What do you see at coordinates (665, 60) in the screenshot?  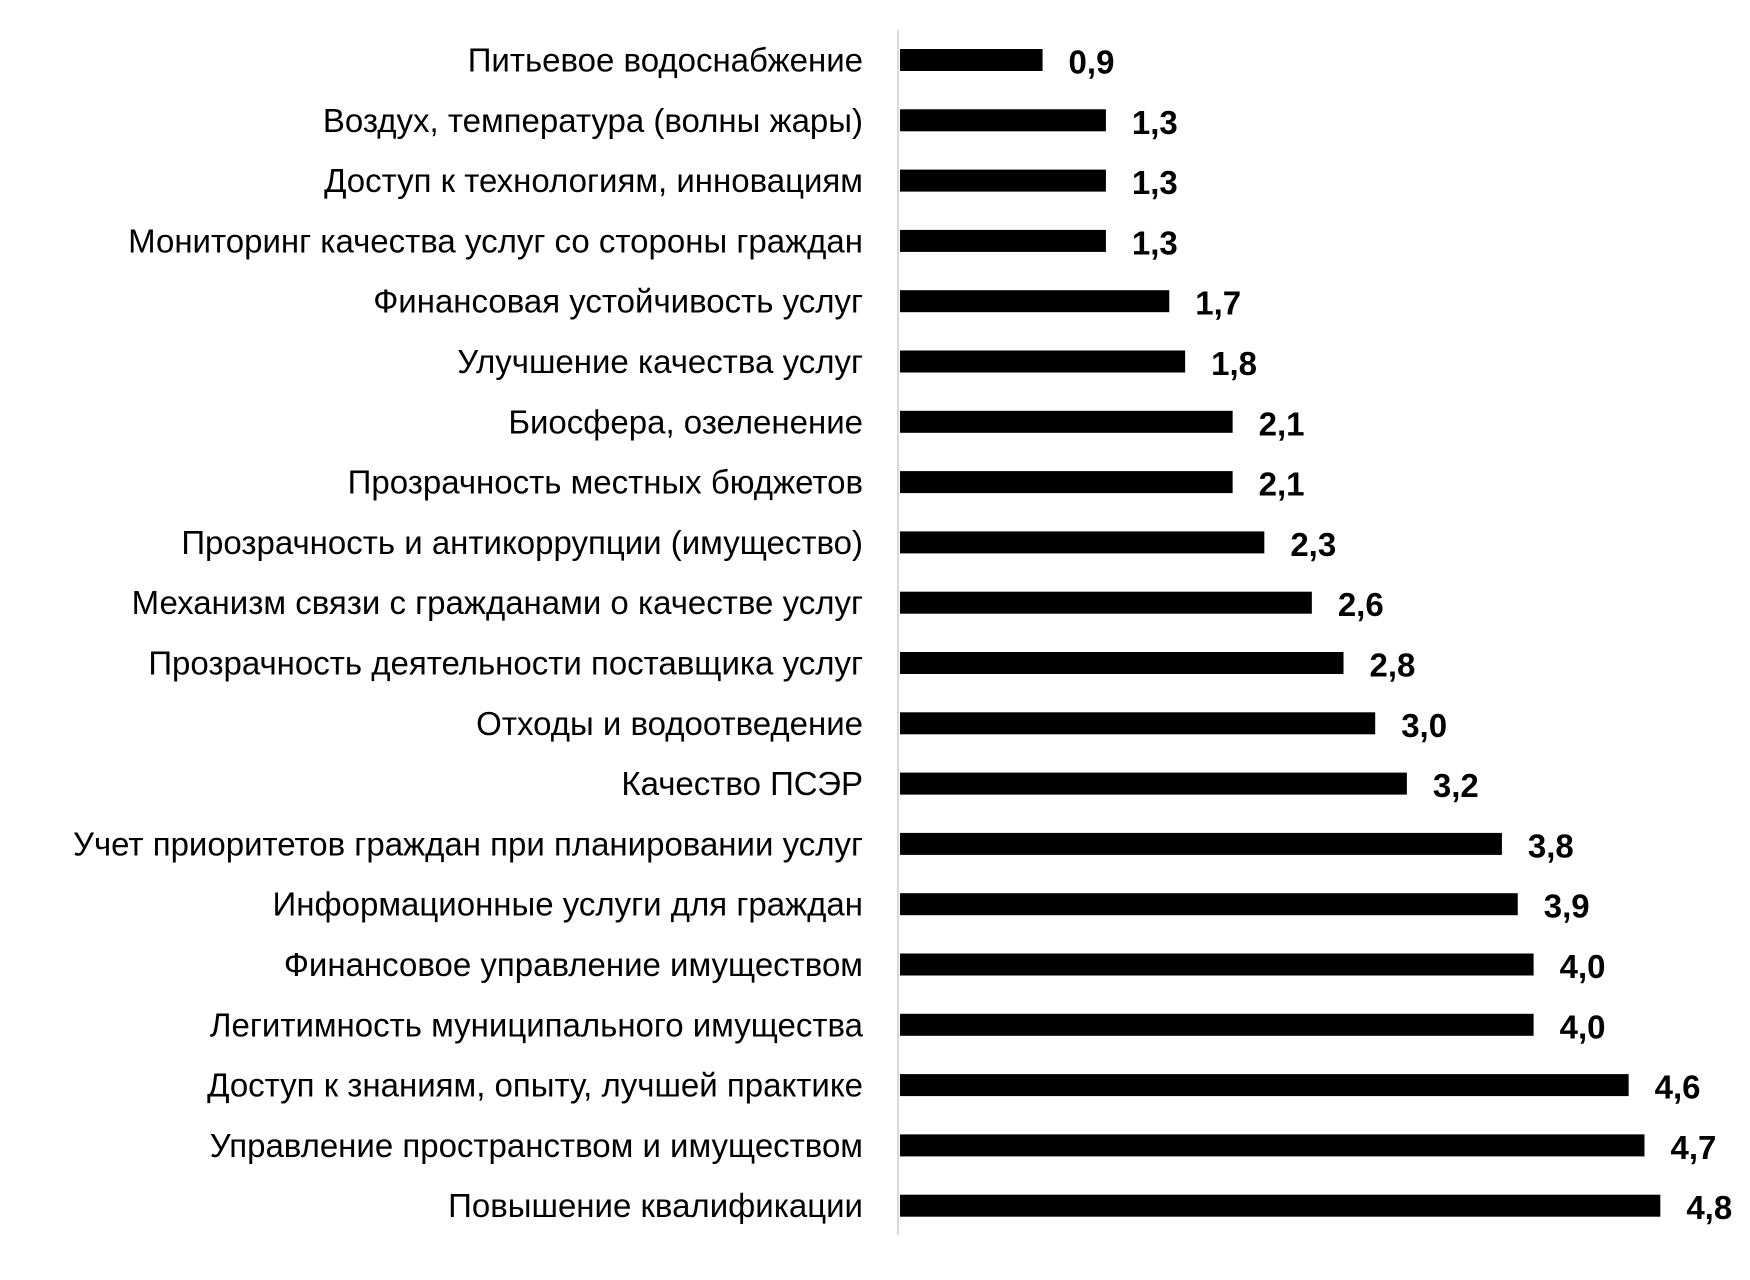 I see `category-label: Питьевое водоснабжение` at bounding box center [665, 60].